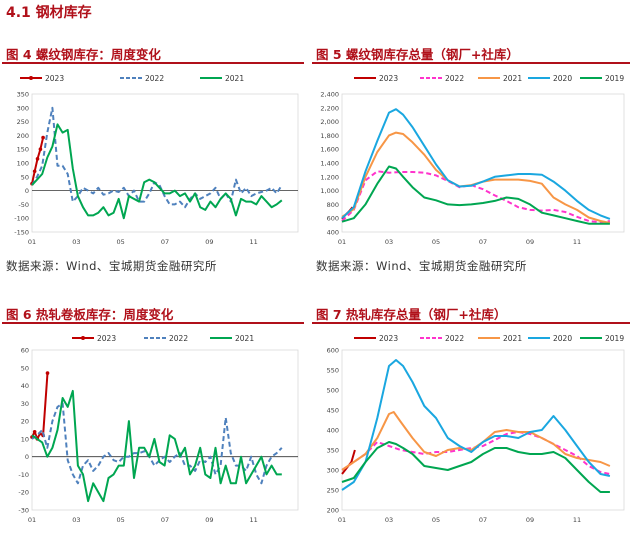 Image resolution: width=634 pixels, height=538 pixels. Describe the element at coordinates (329, 108) in the screenshot. I see `y-tick-label: 2,200` at that location.